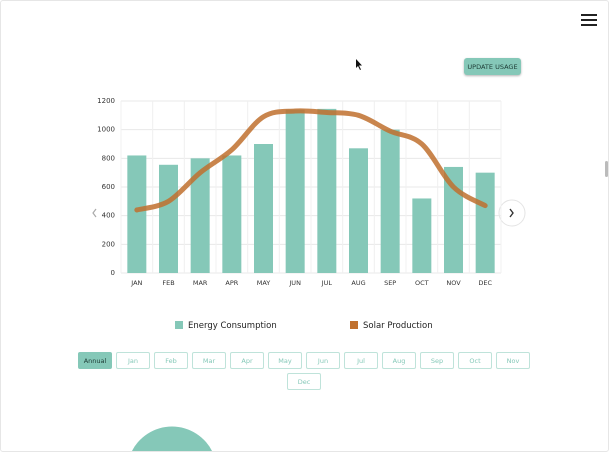 Image resolution: width=609 pixels, height=452 pixels. What do you see at coordinates (172, 438) in the screenshot?
I see `donut-chart-partial` at bounding box center [172, 438].